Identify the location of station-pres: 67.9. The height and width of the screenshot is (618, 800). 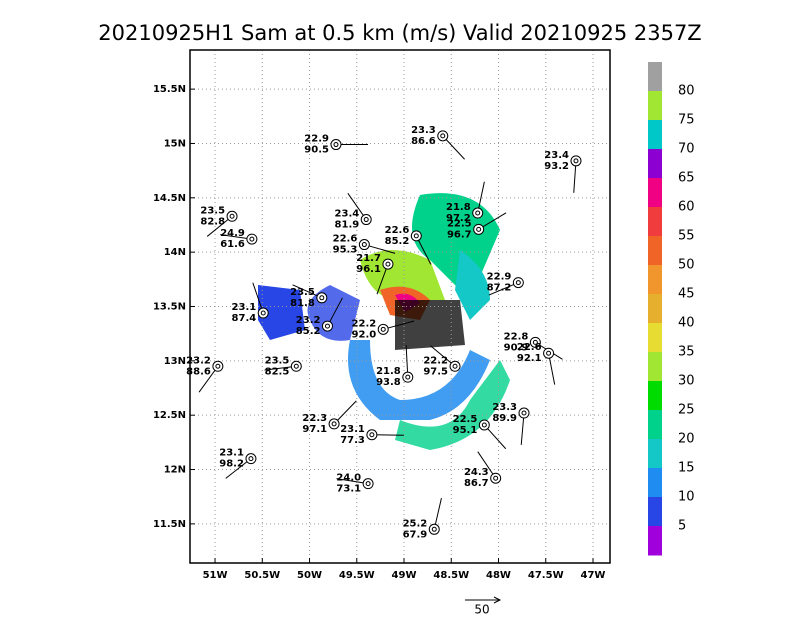
(415, 534).